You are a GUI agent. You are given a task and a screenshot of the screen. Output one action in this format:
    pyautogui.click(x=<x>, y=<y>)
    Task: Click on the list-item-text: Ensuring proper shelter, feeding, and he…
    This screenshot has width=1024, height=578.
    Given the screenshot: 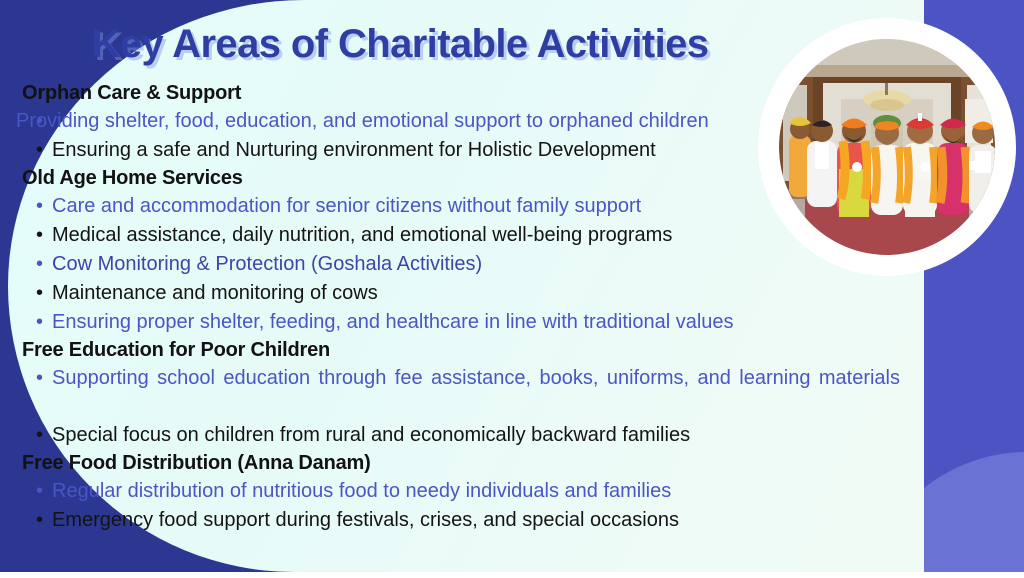 What is the action you would take?
    pyautogui.click(x=393, y=322)
    